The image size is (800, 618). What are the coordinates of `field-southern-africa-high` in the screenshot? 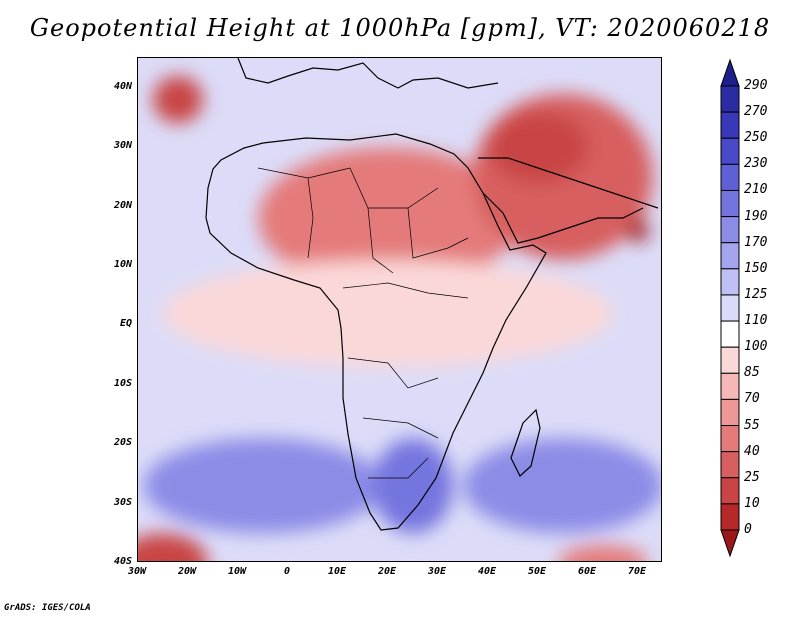 It's located at (413, 486).